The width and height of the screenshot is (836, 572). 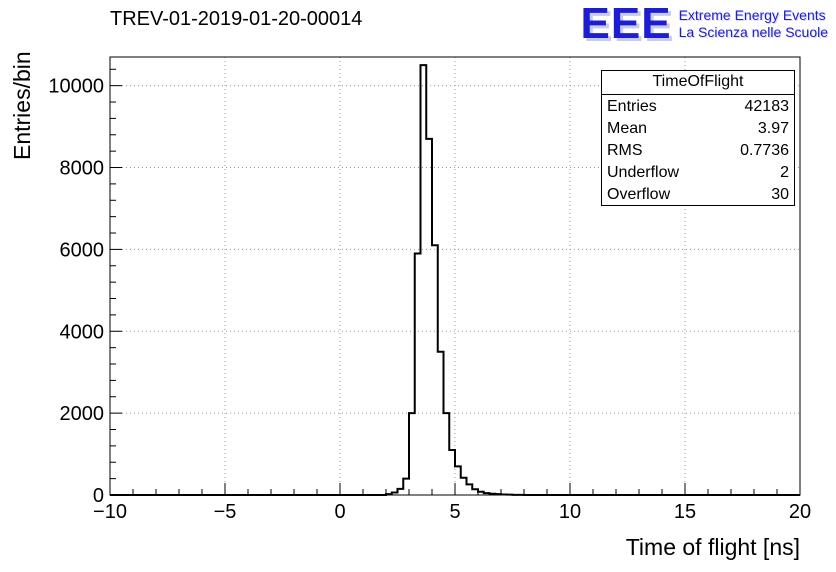 I want to click on stats-row-label: Entries, so click(x=632, y=106).